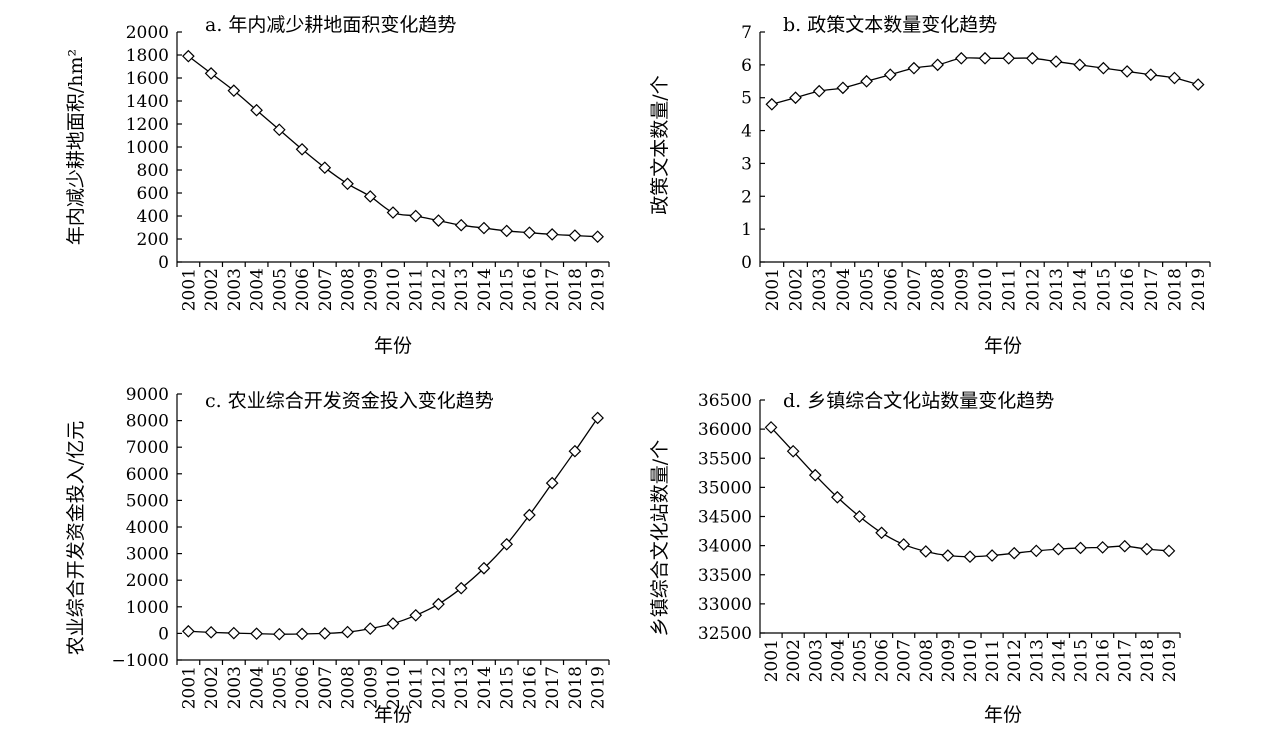 The image size is (1269, 749). I want to click on x-tick-label: 2002, so click(794, 660).